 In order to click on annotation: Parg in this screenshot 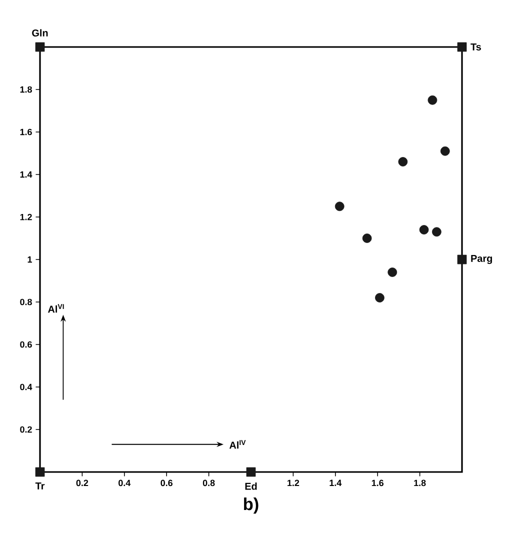, I will do `click(481, 259)`.